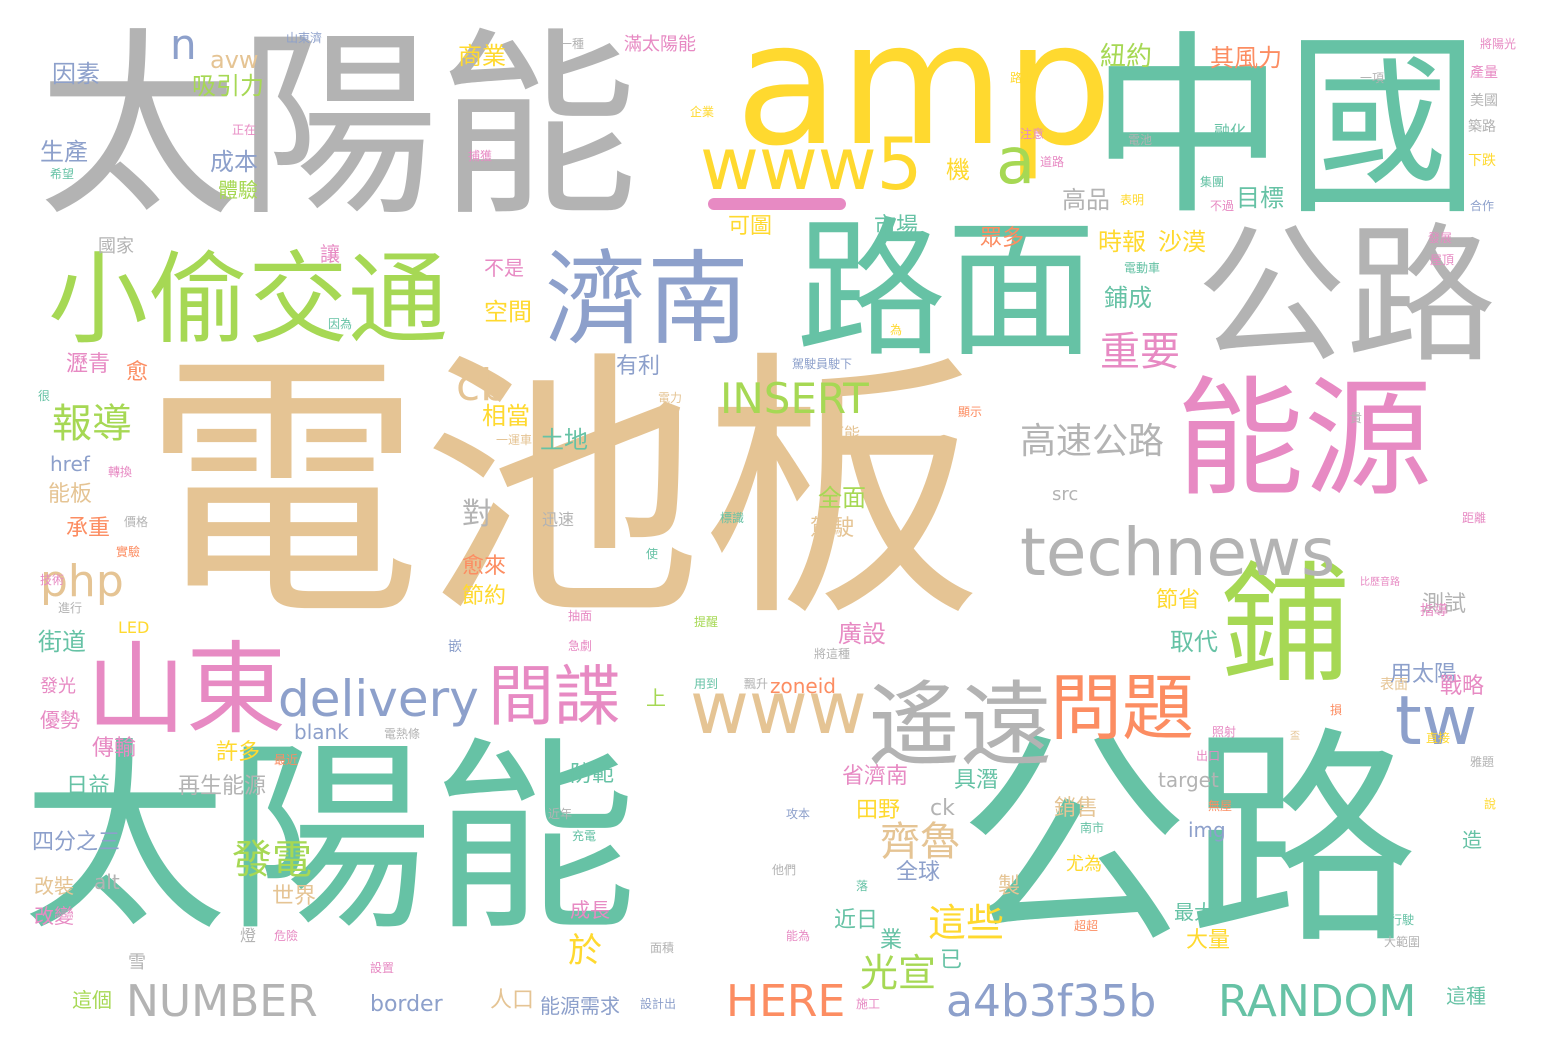 The image size is (1548, 1052). What do you see at coordinates (862, 886) in the screenshot?
I see `word: 落` at bounding box center [862, 886].